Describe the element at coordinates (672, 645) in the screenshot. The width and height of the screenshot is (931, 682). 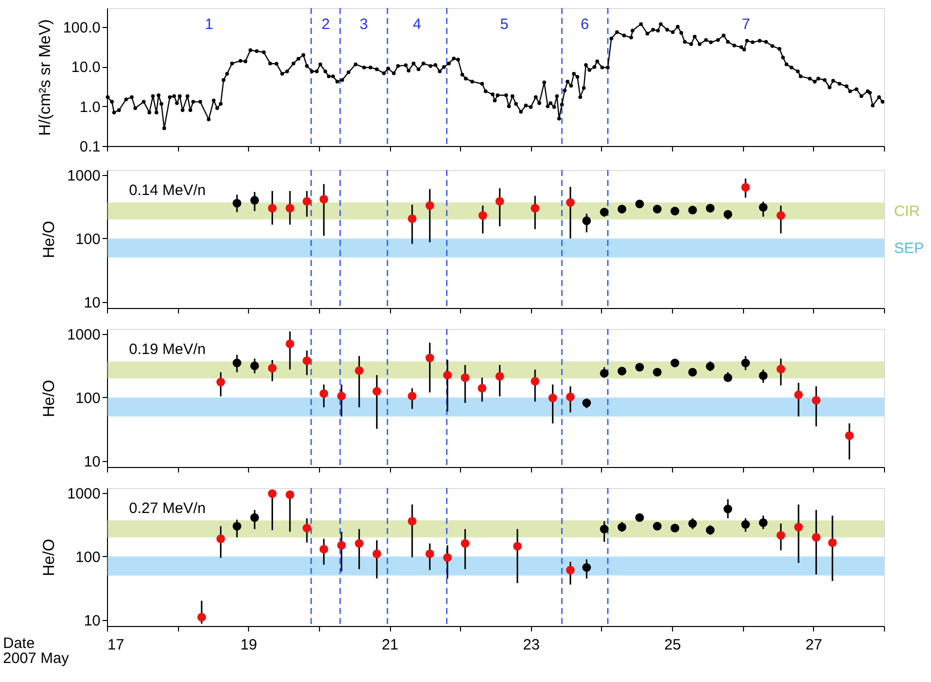
I see `x-tick-label: 25` at that location.